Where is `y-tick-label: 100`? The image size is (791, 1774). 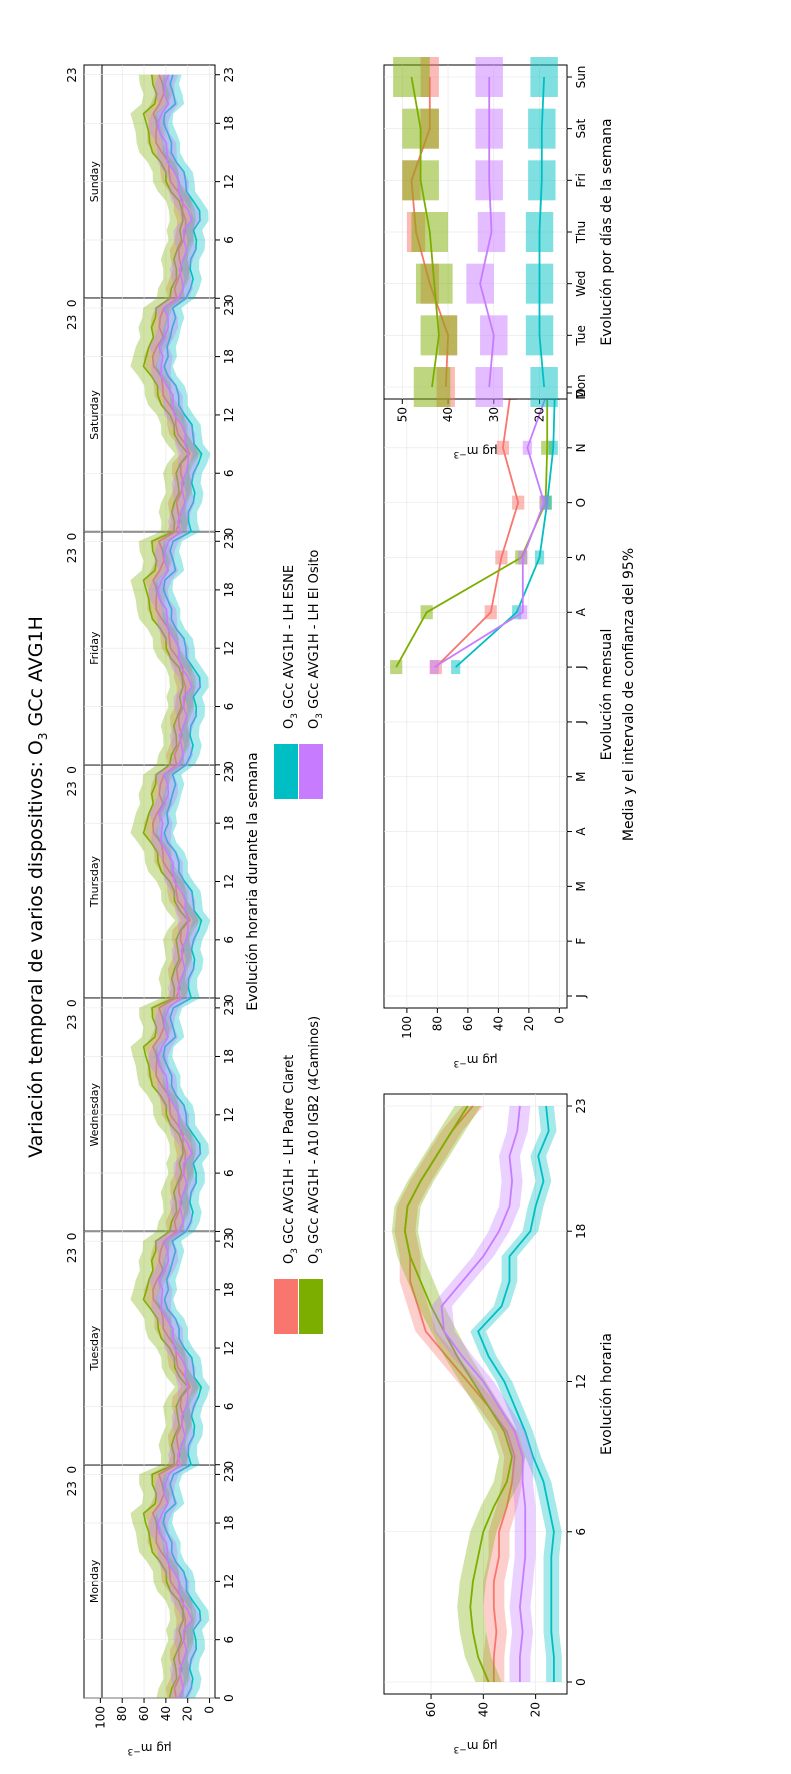
y-tick-label: 100 is located at coordinates (100, 1717).